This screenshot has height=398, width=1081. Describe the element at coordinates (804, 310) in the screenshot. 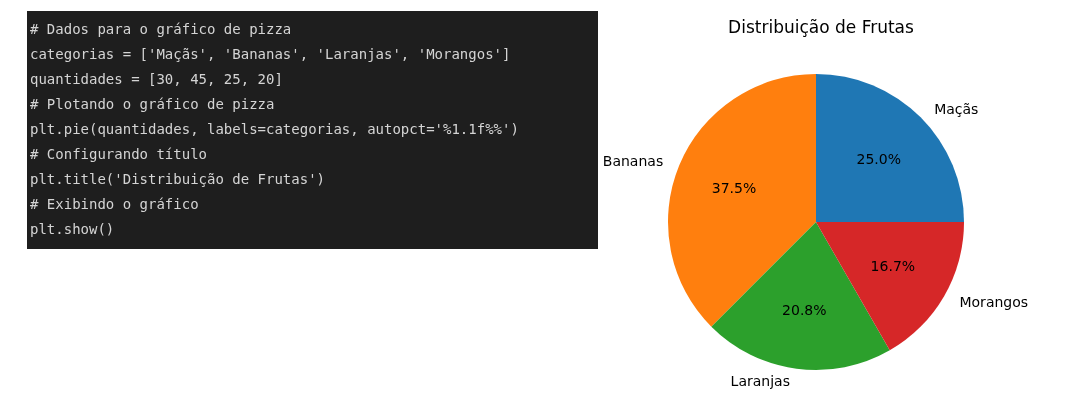

I see `data-label: 20.8%` at that location.